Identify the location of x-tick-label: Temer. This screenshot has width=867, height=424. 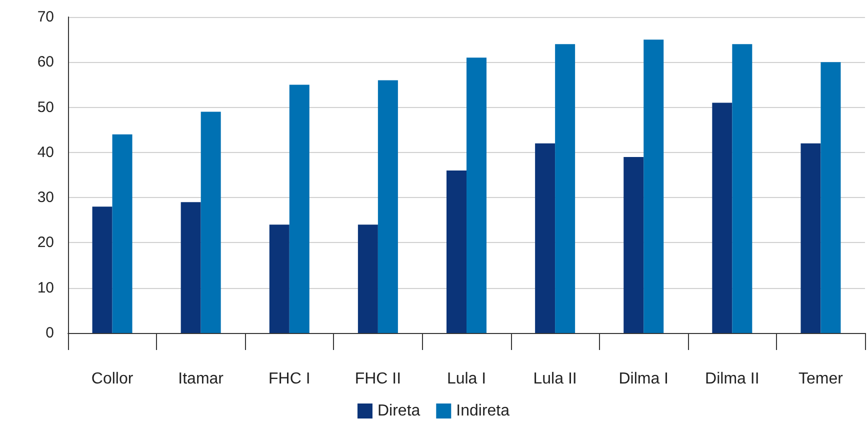
(821, 379).